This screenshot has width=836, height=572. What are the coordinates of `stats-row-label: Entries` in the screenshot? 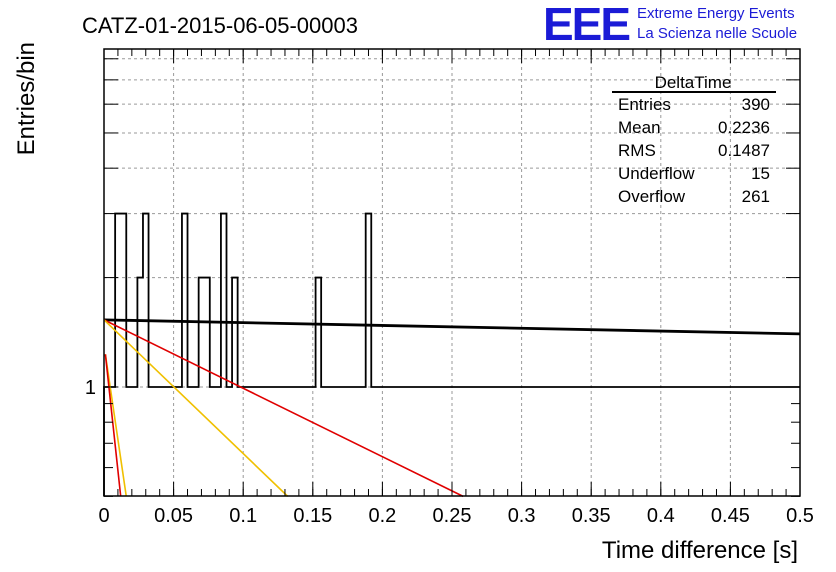 It's located at (644, 104).